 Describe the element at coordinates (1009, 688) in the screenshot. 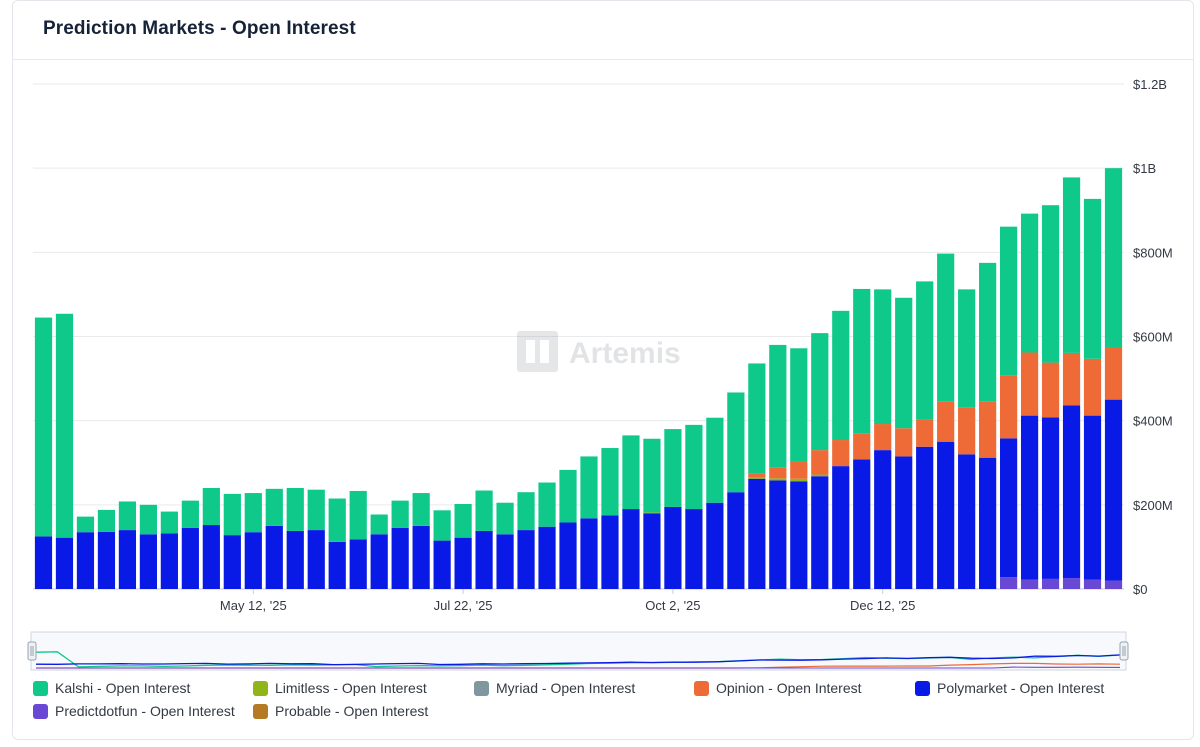

I see `legend-item-polymarket: Polymarket - Open Interest` at that location.